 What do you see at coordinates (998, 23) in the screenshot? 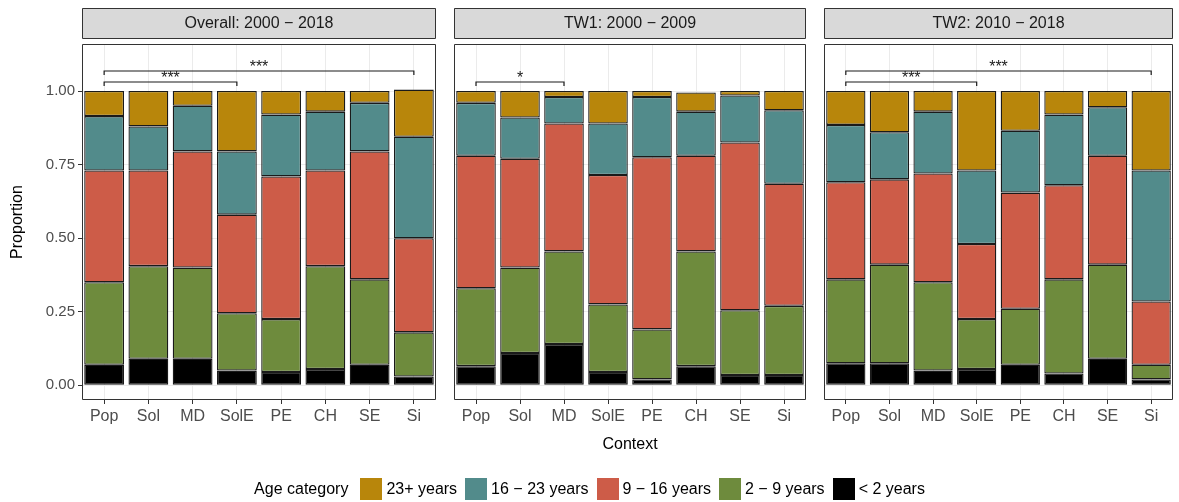
I see `chart-title: TW2: 2010 − 2018` at bounding box center [998, 23].